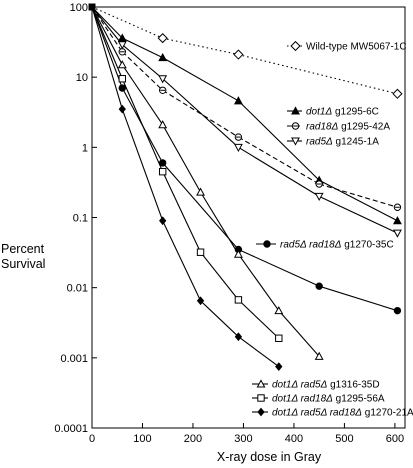 The image size is (413, 468). What do you see at coordinates (261, 412) in the screenshot?
I see `legend-marker-dot1rad5rad18` at bounding box center [261, 412].